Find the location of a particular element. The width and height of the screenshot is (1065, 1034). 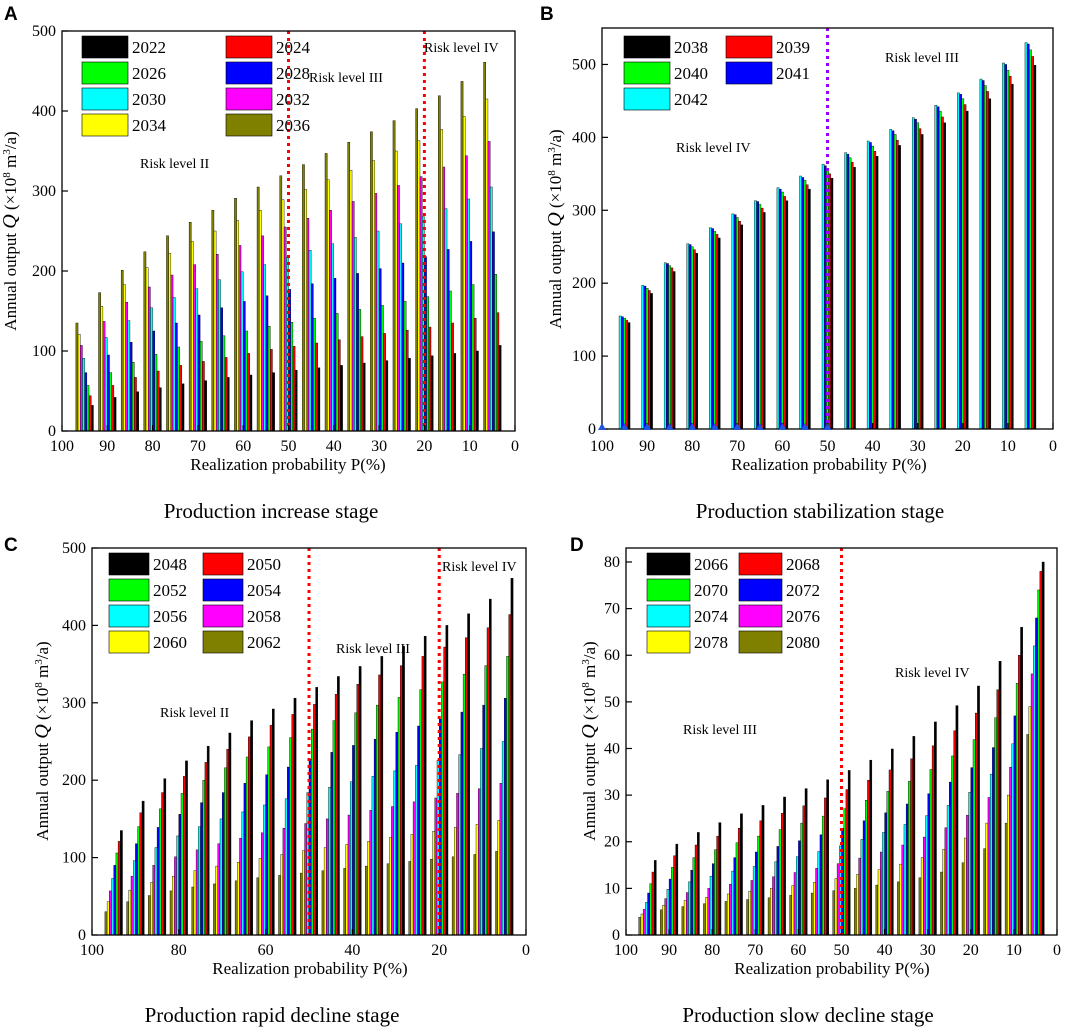

bar-2054-p50 is located at coordinates (310, 847).